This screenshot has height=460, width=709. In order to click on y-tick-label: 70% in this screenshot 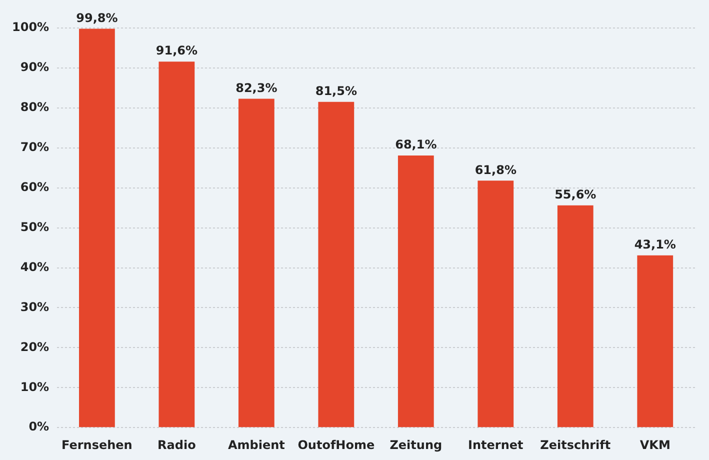, I will do `click(35, 147)`.